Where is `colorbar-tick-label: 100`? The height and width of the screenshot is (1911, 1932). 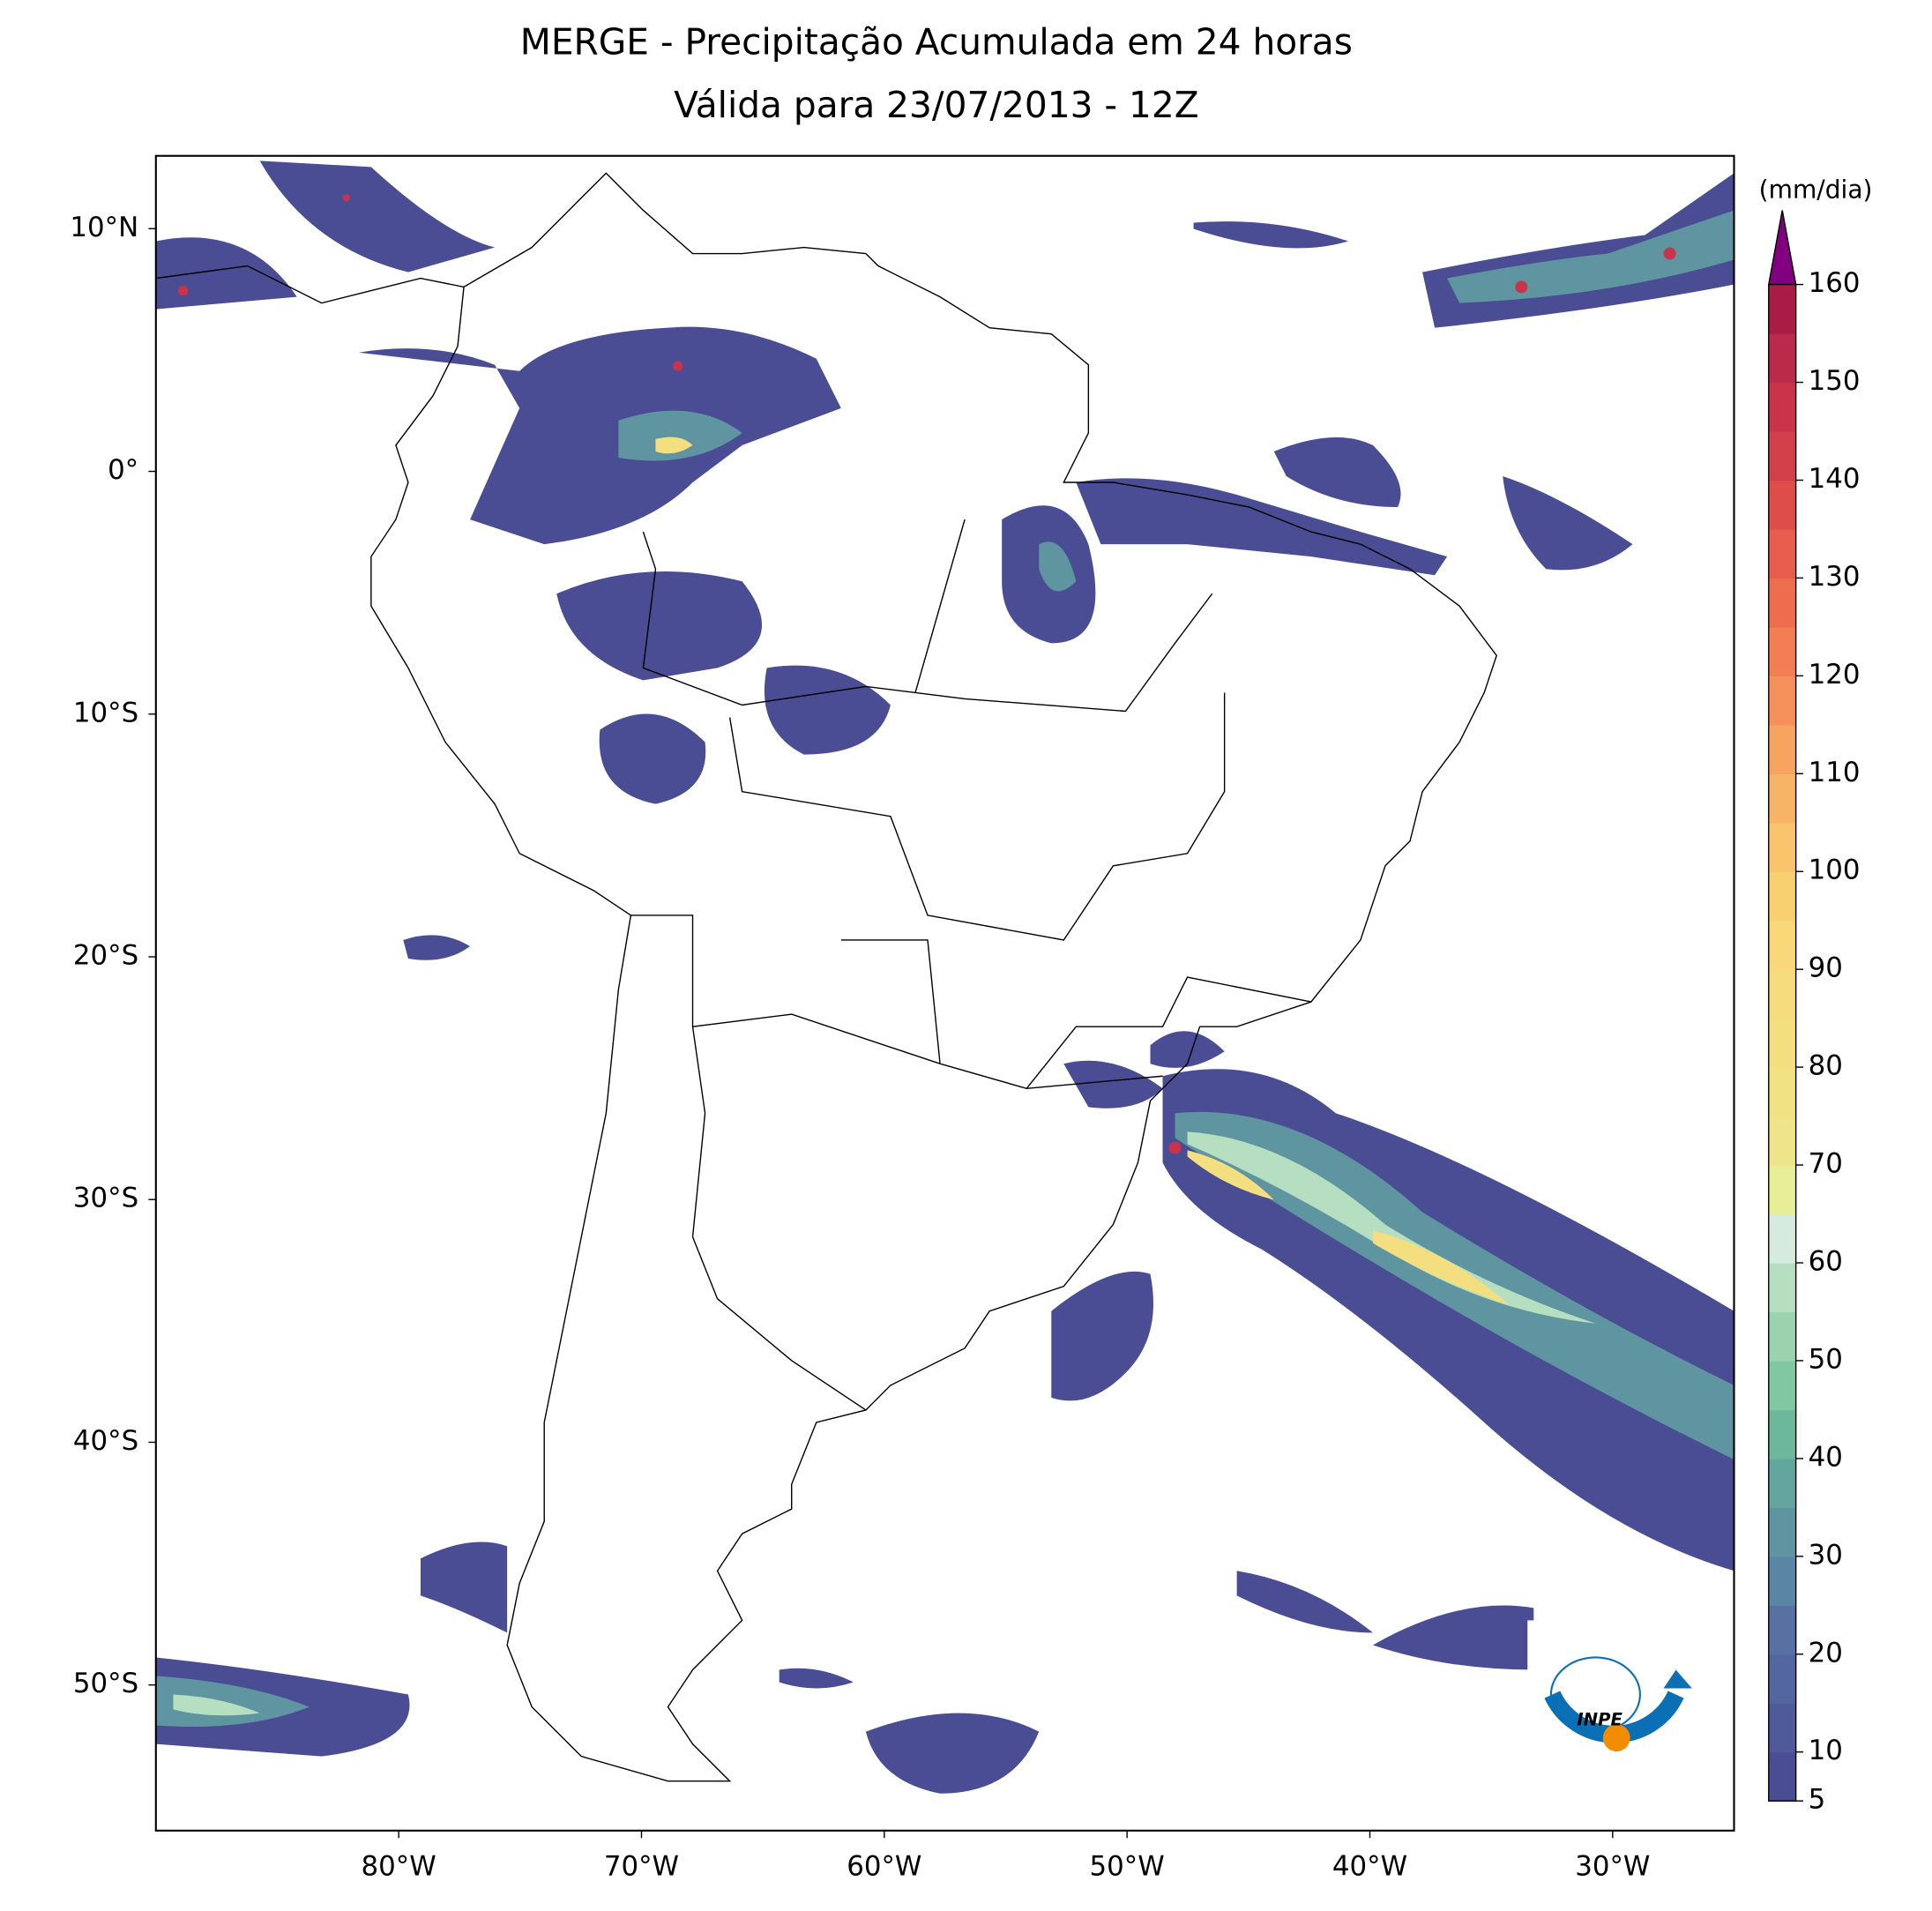 colorbar-tick-label: 100 is located at coordinates (1835, 871).